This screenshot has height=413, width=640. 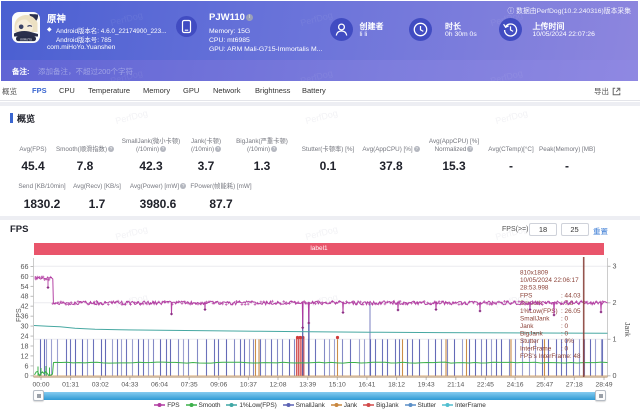 I want to click on svg-text: 00:00, so click(x=40, y=384).